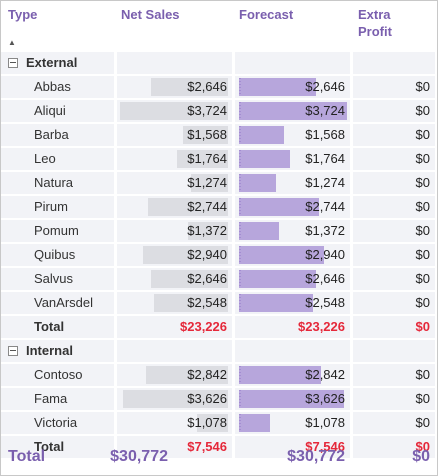  What do you see at coordinates (174, 159) in the screenshot?
I see `net-sales-cell: $1,764` at bounding box center [174, 159].